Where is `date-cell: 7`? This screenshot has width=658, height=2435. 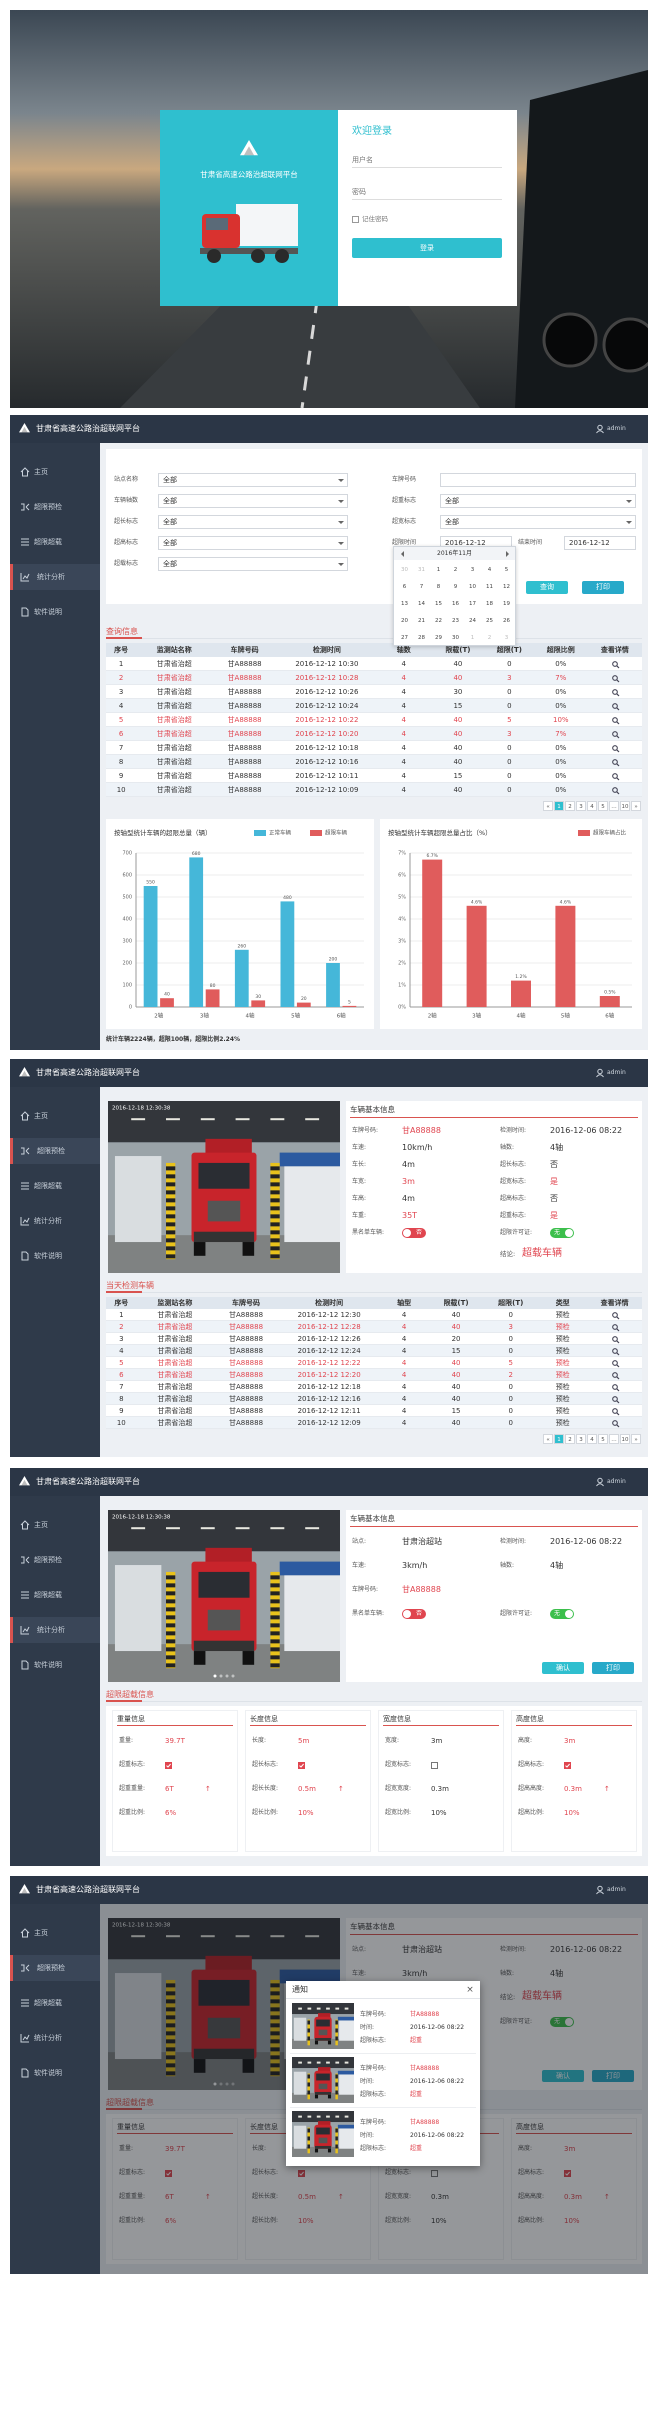 date-cell: 7 is located at coordinates (421, 587).